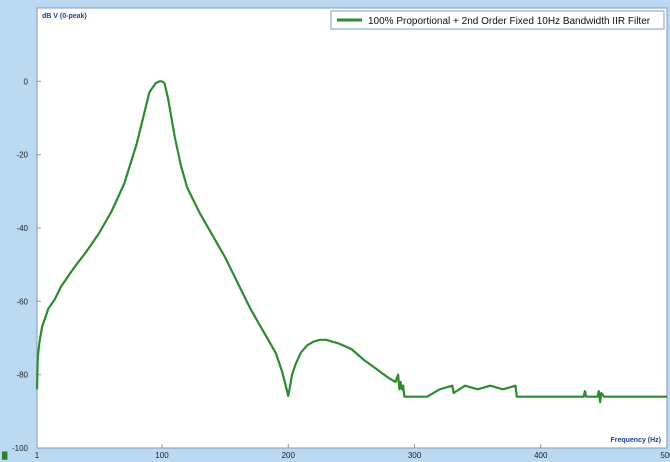  Describe the element at coordinates (20, 448) in the screenshot. I see `y-tick-label: -100` at that location.